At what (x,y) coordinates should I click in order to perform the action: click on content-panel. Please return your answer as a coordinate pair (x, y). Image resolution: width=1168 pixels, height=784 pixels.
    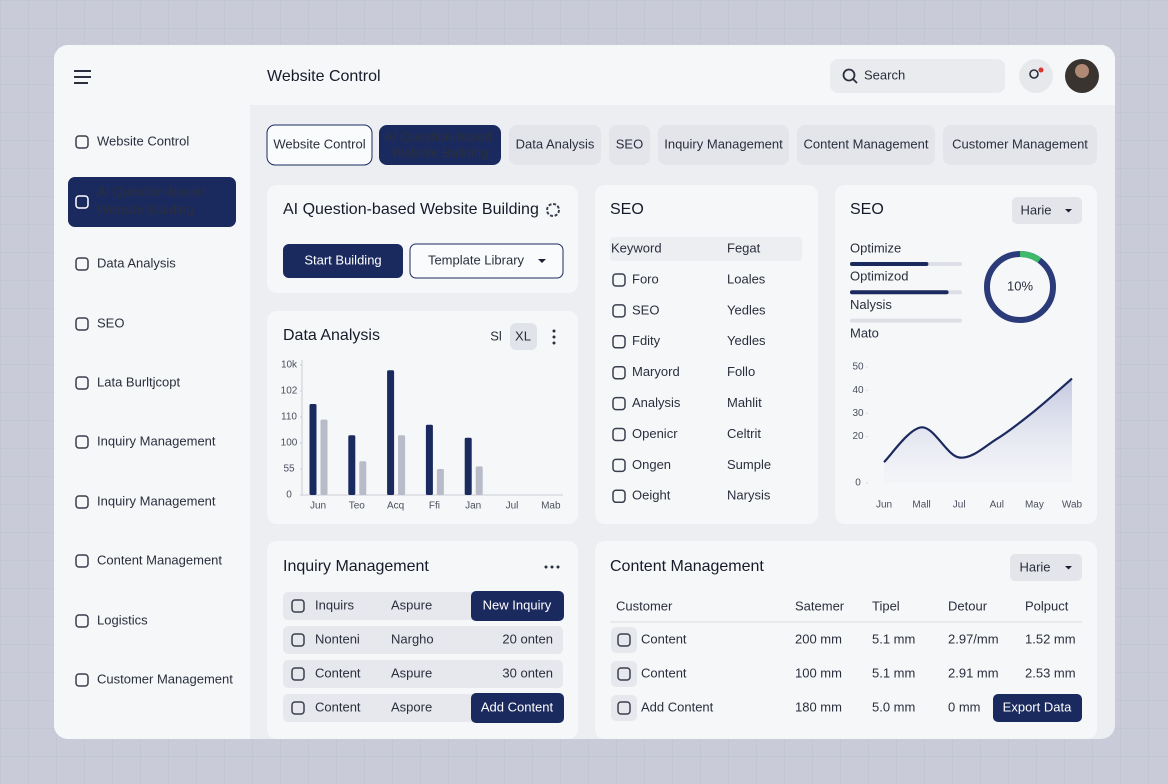
    Looking at the image, I should click on (846, 640).